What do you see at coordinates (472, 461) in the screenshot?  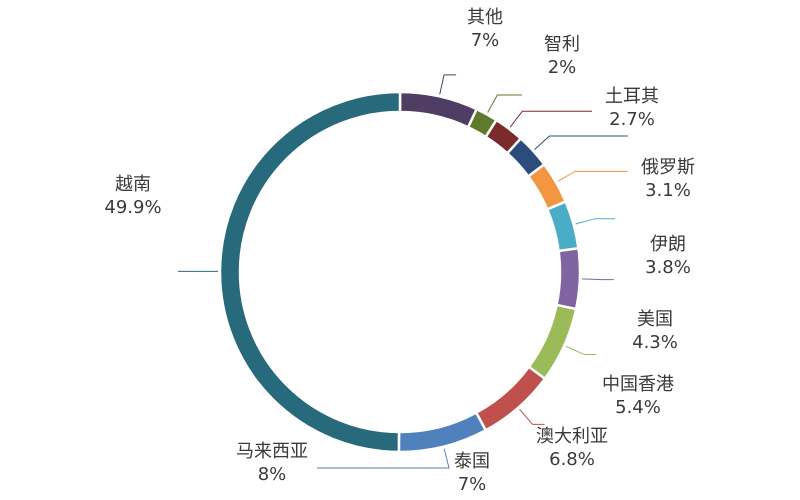 I see `slice-label: 泰国` at bounding box center [472, 461].